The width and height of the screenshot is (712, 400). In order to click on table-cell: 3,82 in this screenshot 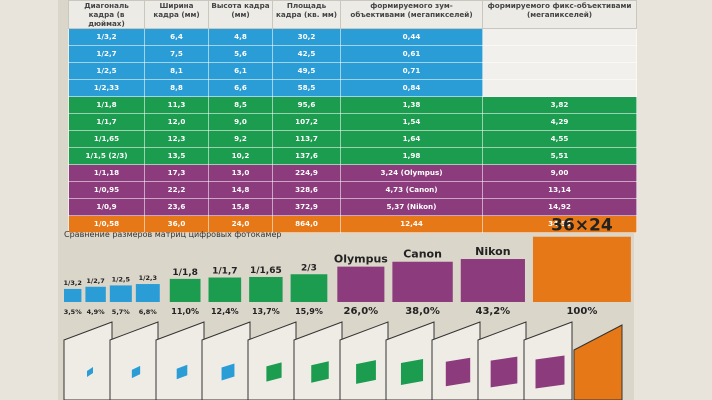, I will do `click(559, 105)`.